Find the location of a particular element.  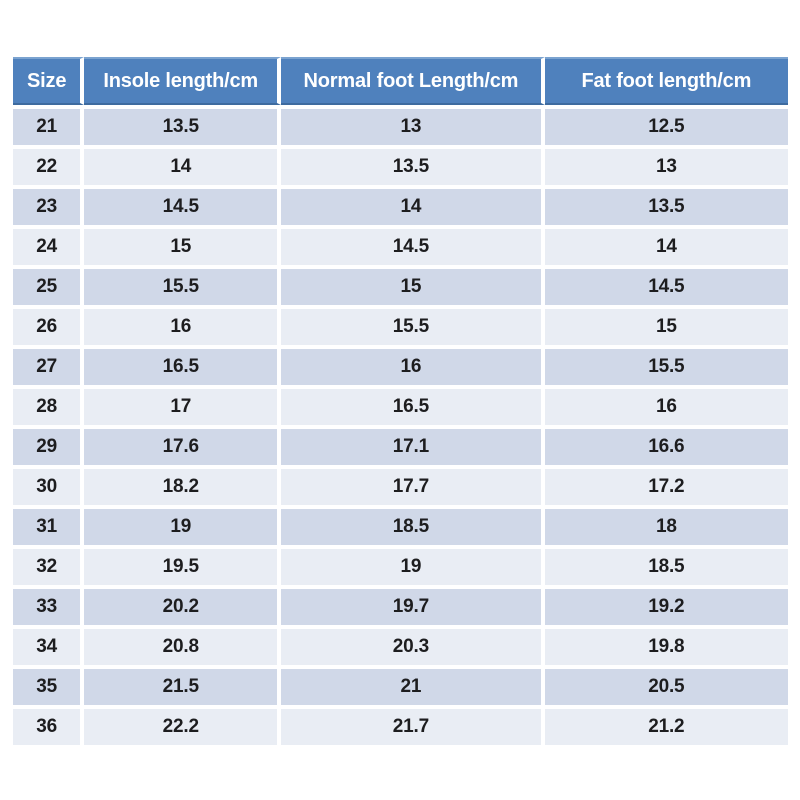

size-cell: 36 is located at coordinates (49, 725).